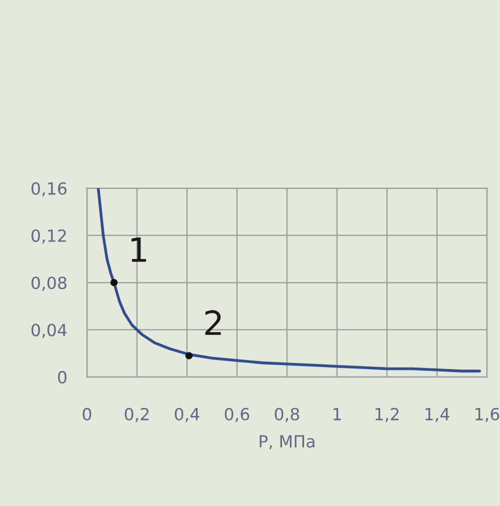 This screenshot has height=506, width=500. Describe the element at coordinates (337, 414) in the screenshot. I see `x-tick-label: 1` at that location.